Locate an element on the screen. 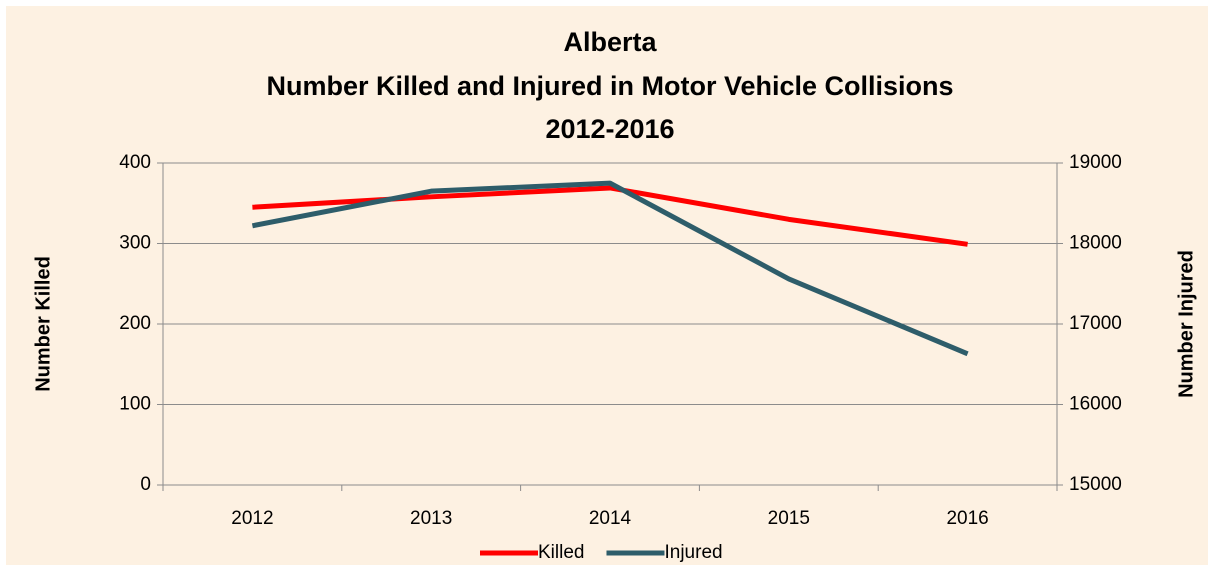 This screenshot has width=1214, height=571. chart-title: 2012-2016 is located at coordinates (609, 129).